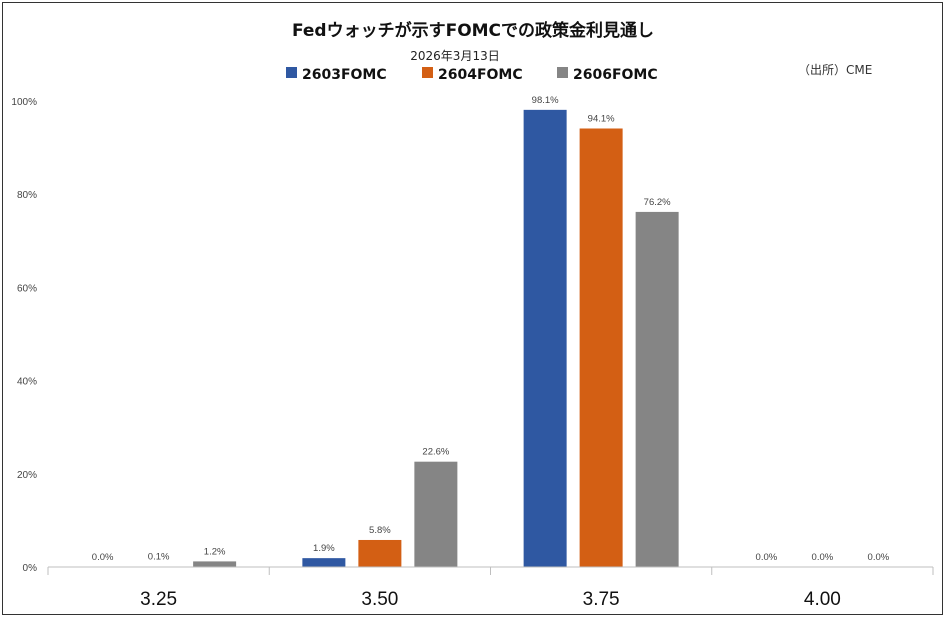  What do you see at coordinates (490, 588) in the screenshot?
I see `x-axis: 3.25 3.50 3.75 4.00` at bounding box center [490, 588].